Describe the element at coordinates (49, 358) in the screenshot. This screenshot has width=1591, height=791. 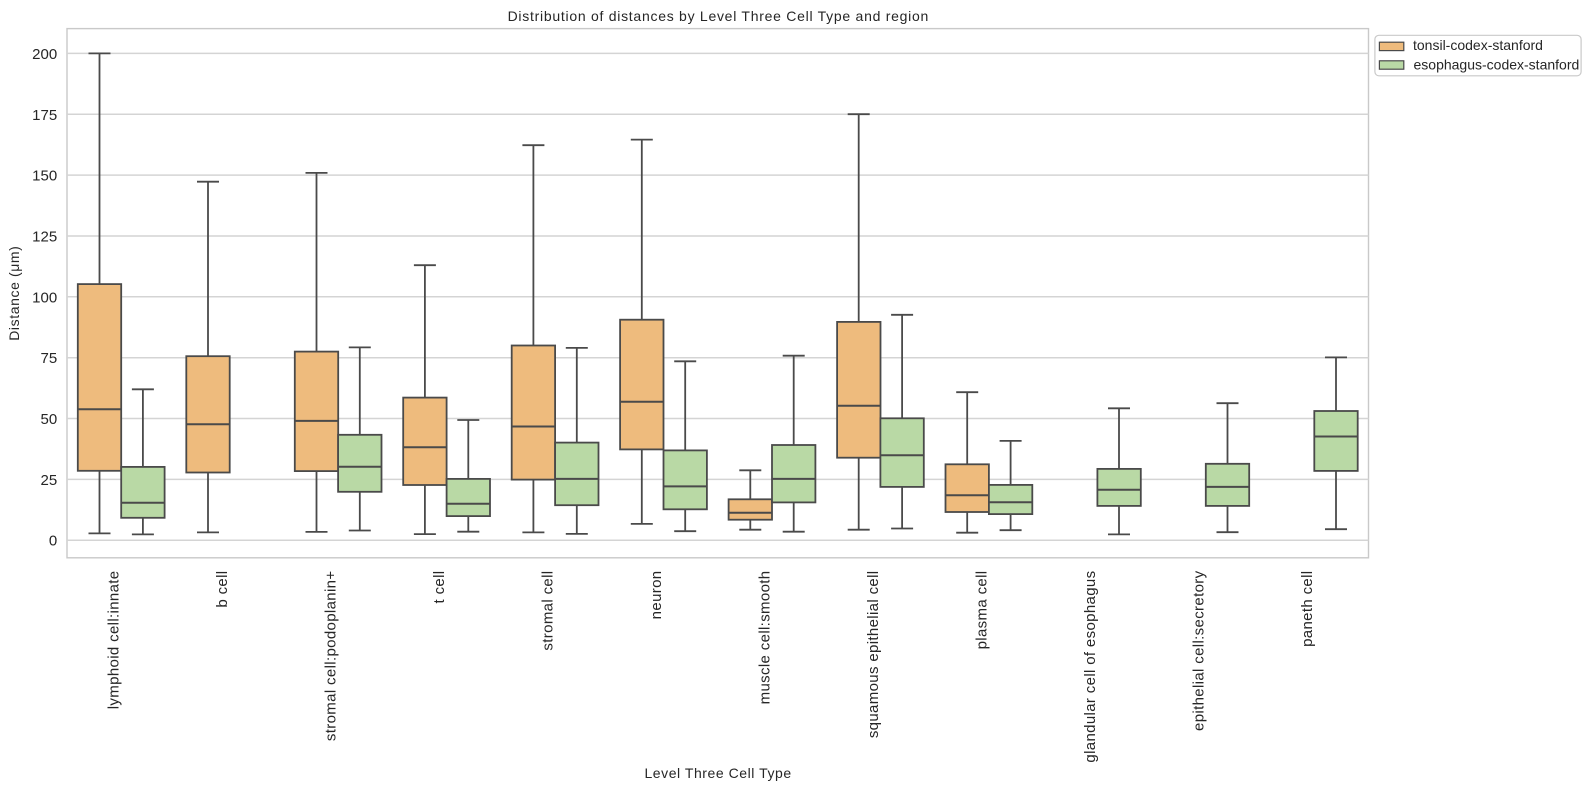
I see `svg-text: 75` at that location.